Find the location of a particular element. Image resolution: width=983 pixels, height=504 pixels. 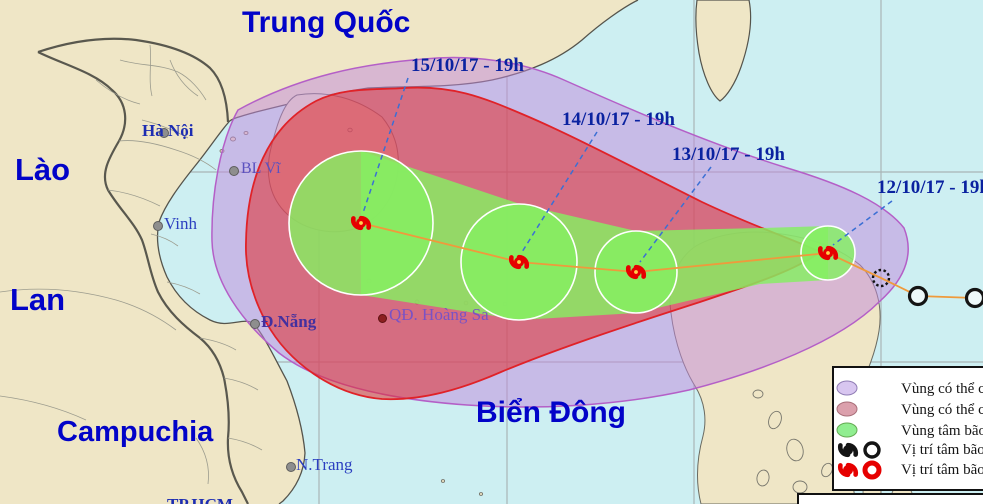

note-box is located at coordinates (890, 498).